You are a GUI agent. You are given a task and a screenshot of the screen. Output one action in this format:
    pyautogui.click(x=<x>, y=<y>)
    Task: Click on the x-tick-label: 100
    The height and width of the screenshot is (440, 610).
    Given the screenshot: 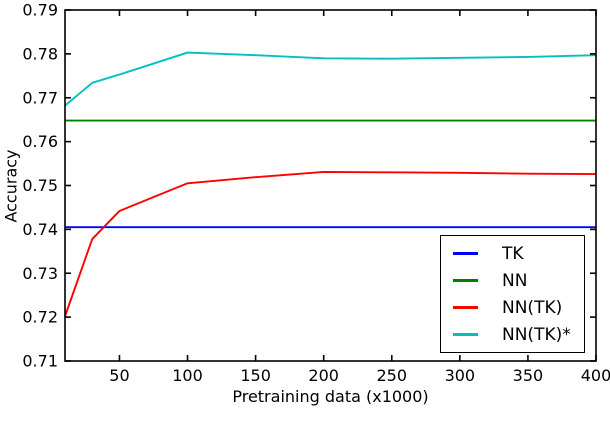 What is the action you would take?
    pyautogui.click(x=187, y=375)
    